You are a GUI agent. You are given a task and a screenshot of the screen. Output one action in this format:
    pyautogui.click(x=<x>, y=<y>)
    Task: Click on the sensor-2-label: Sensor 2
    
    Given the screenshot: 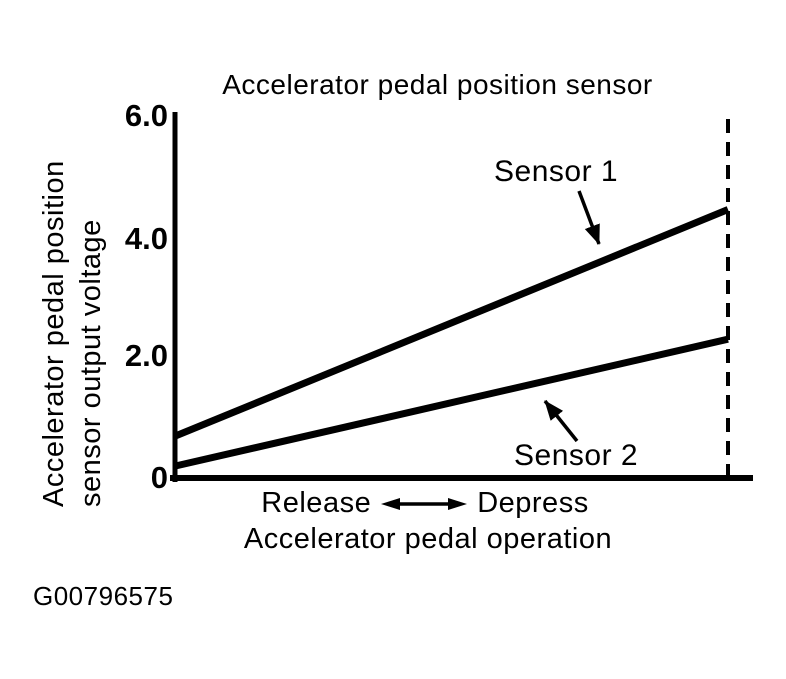 What is the action you would take?
    pyautogui.click(x=576, y=455)
    